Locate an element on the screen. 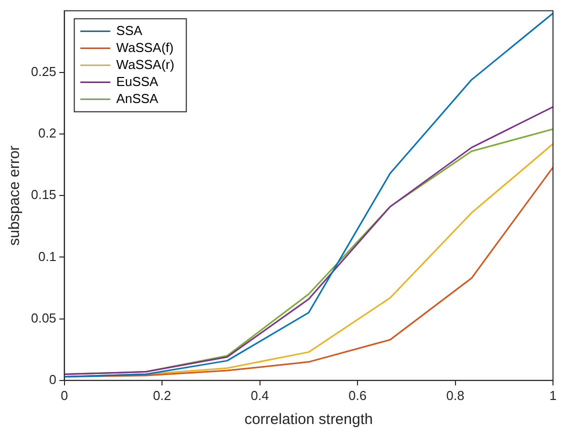 The height and width of the screenshot is (435, 561). x-tick-label: 0.4 is located at coordinates (259, 395).